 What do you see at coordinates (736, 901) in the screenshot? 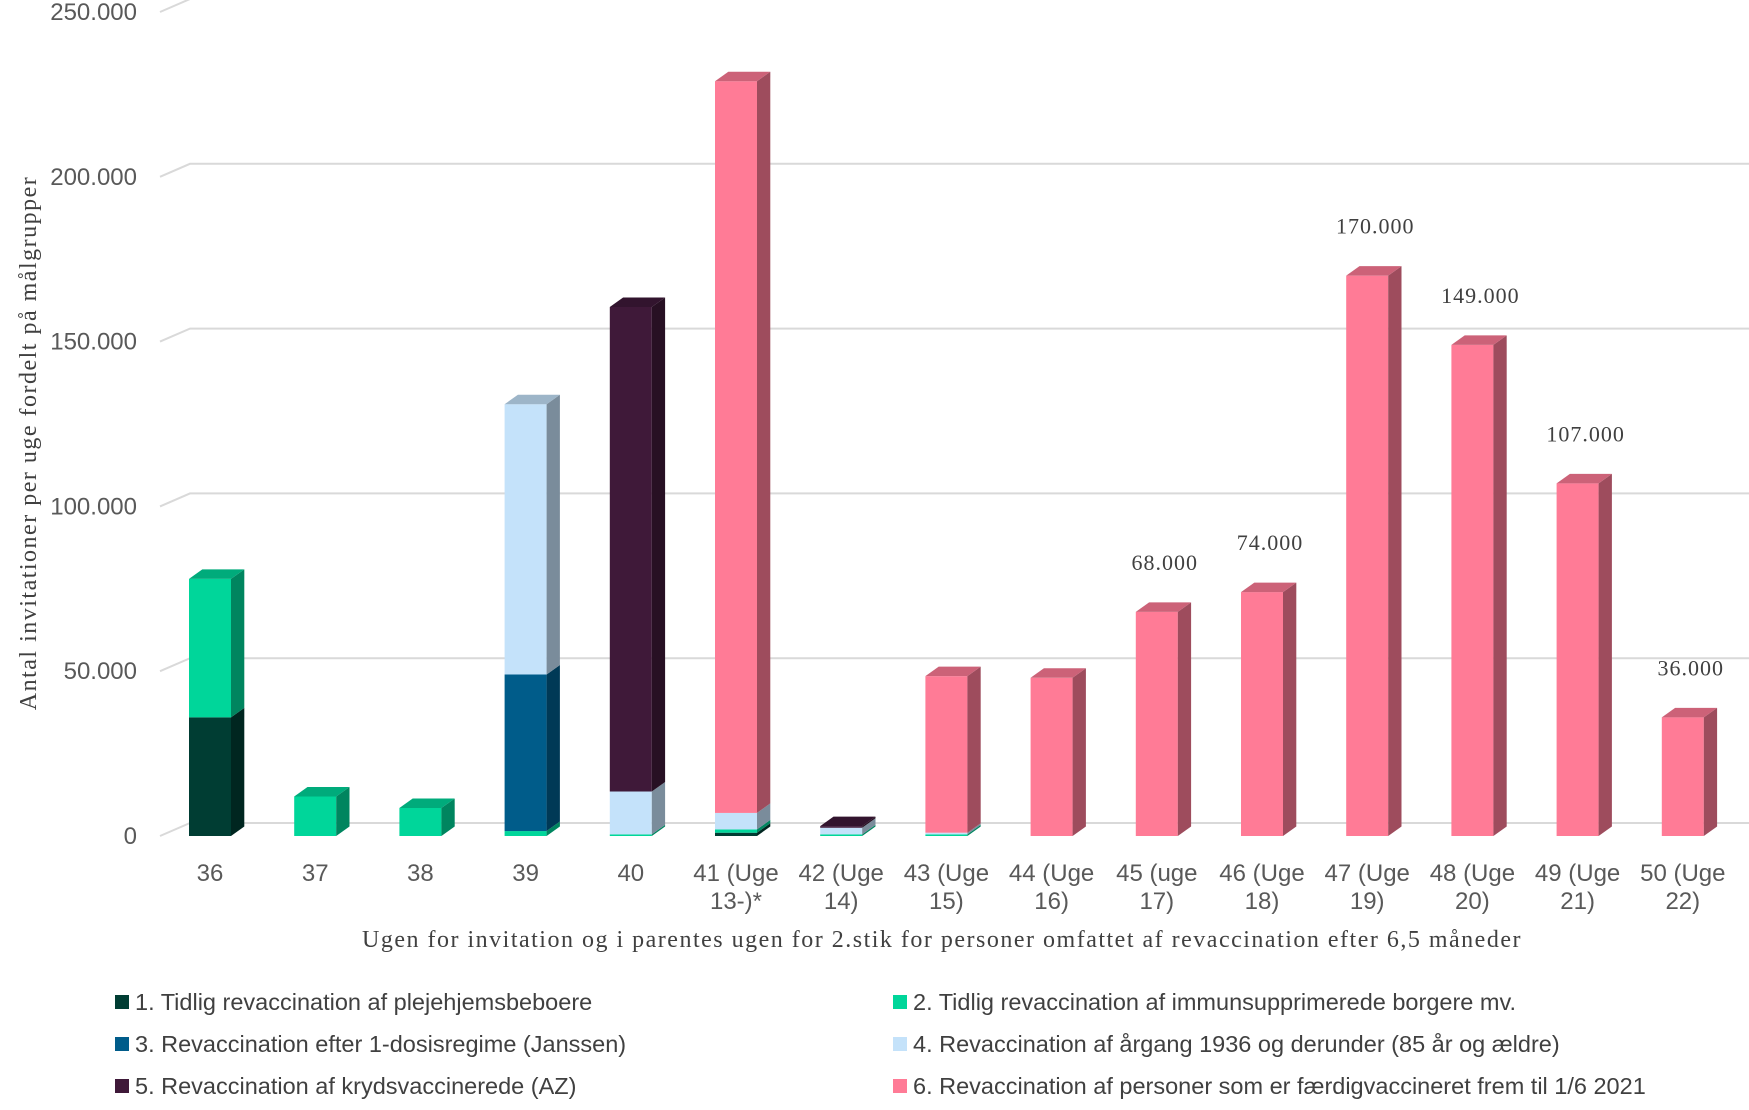
I see `x-tick-label: 13-)*` at bounding box center [736, 901].